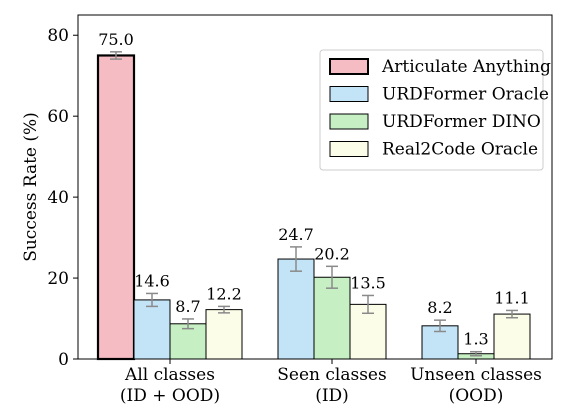 The image size is (572, 420). Describe the element at coordinates (58, 36) in the screenshot. I see `y-tick-label: 80` at that location.